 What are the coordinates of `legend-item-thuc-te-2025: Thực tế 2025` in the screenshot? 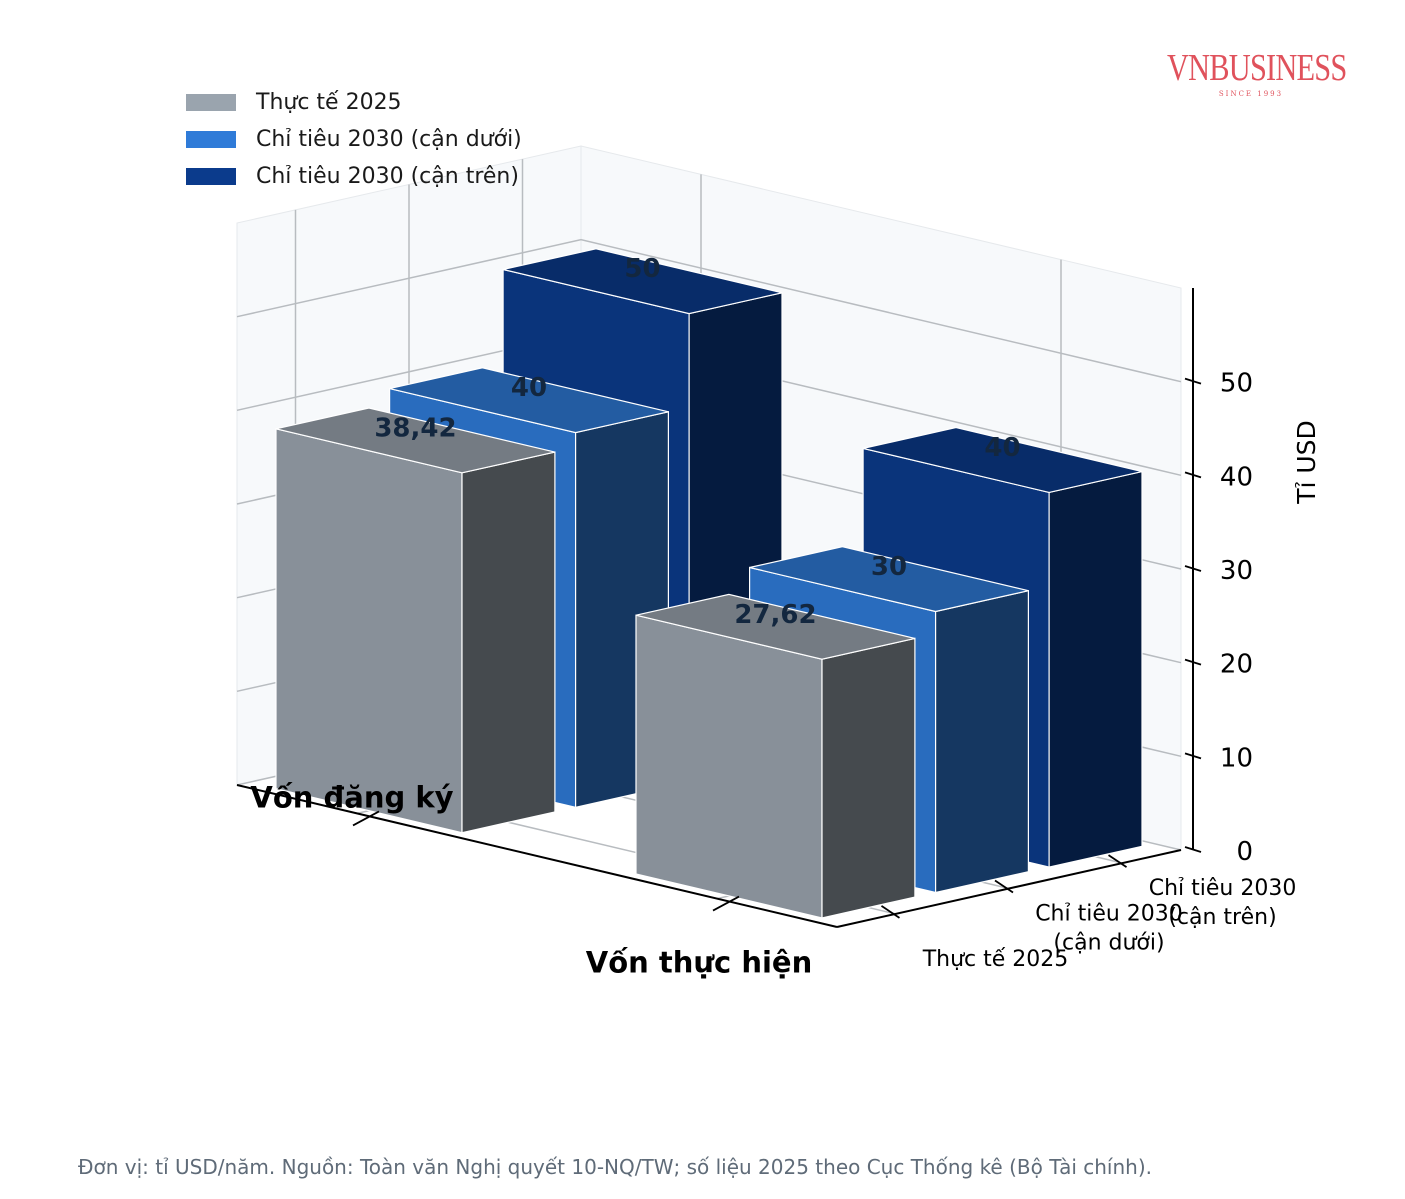 It's located at (354, 102).